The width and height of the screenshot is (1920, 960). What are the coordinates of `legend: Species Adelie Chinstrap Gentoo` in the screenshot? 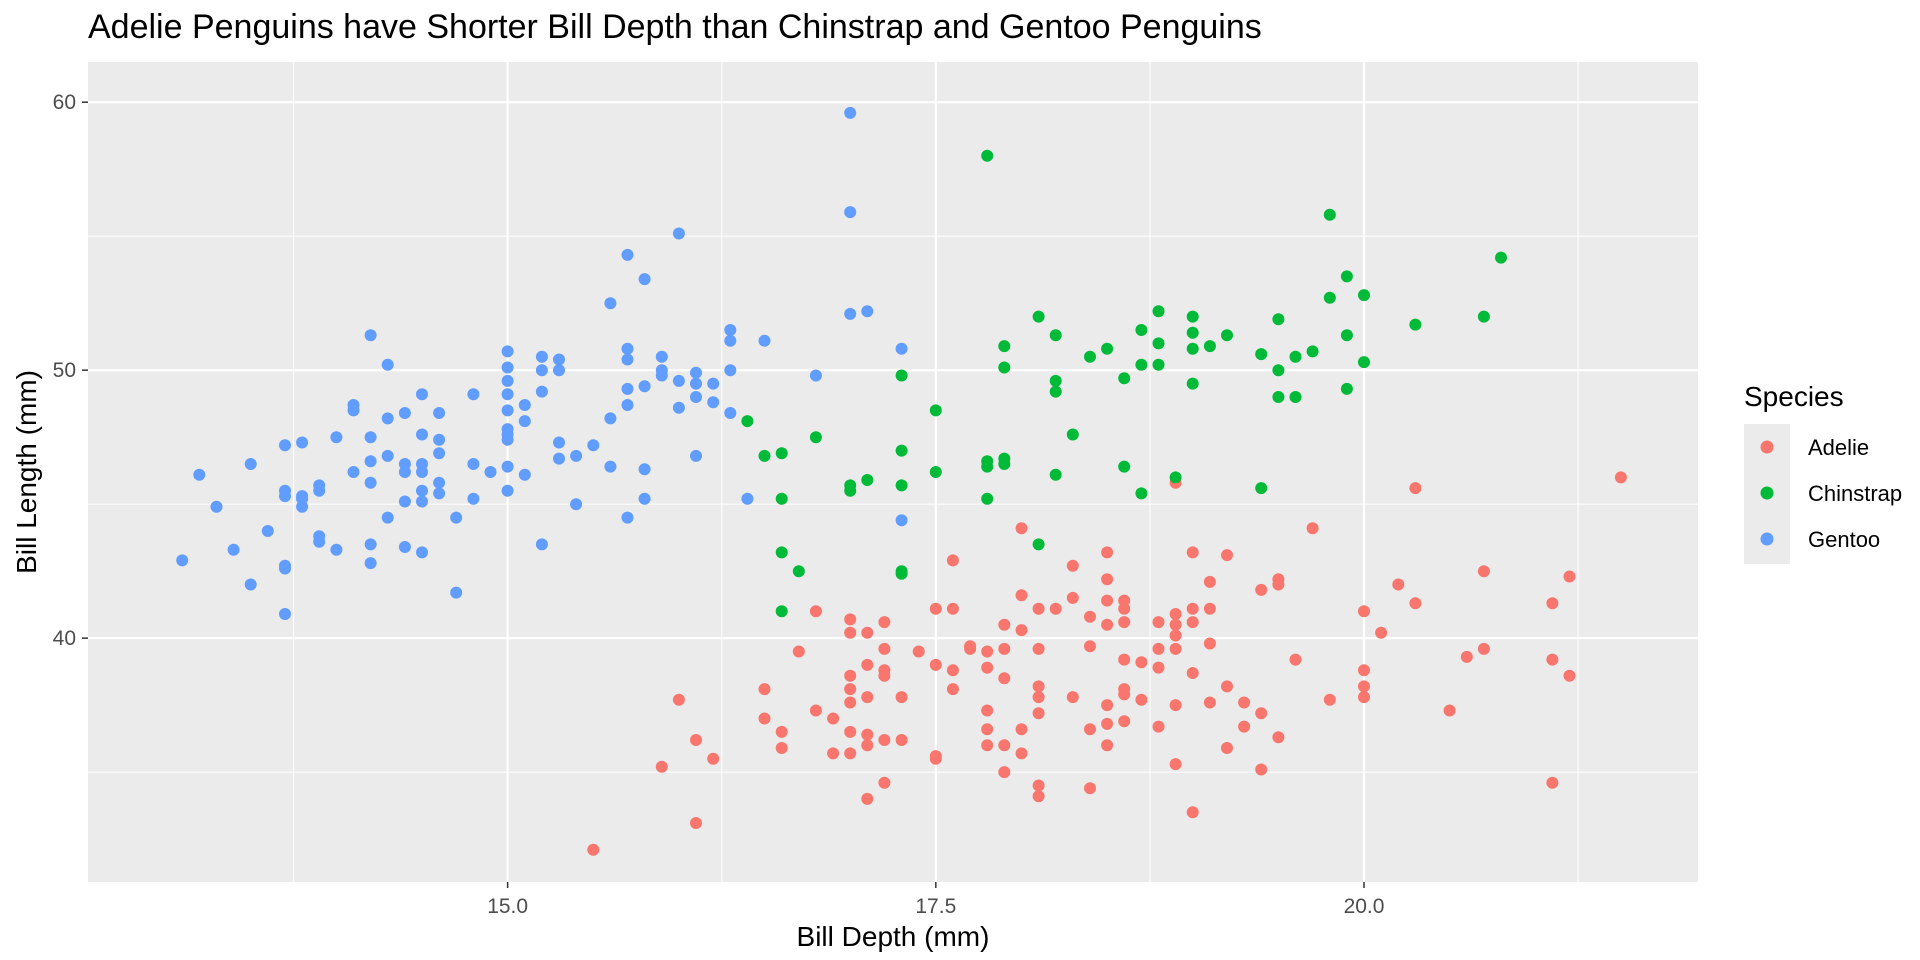 It's located at (1823, 472).